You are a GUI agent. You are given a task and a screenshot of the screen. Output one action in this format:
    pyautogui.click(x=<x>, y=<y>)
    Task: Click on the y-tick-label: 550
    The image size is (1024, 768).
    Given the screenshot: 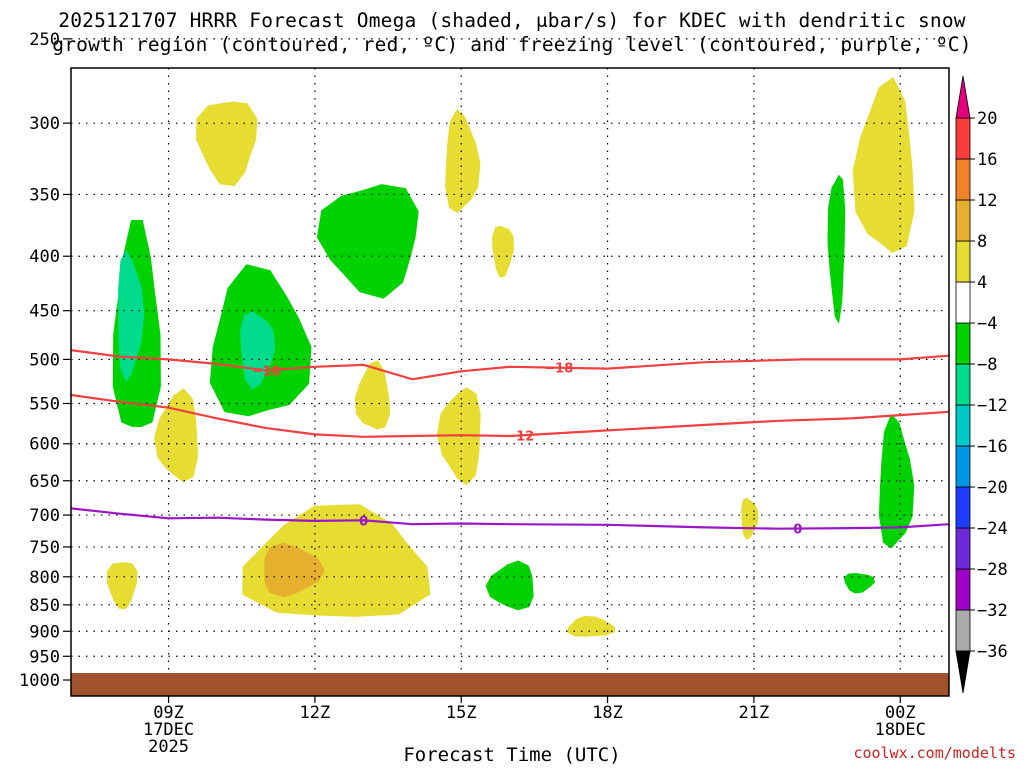 What is the action you would take?
    pyautogui.click(x=44, y=405)
    